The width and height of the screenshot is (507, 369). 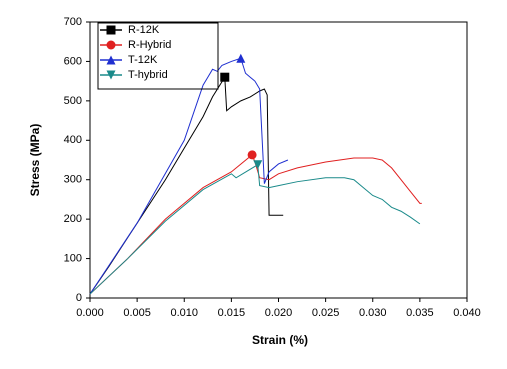 What do you see at coordinates (373, 313) in the screenshot?
I see `x-tick-label: 0.030` at bounding box center [373, 313].